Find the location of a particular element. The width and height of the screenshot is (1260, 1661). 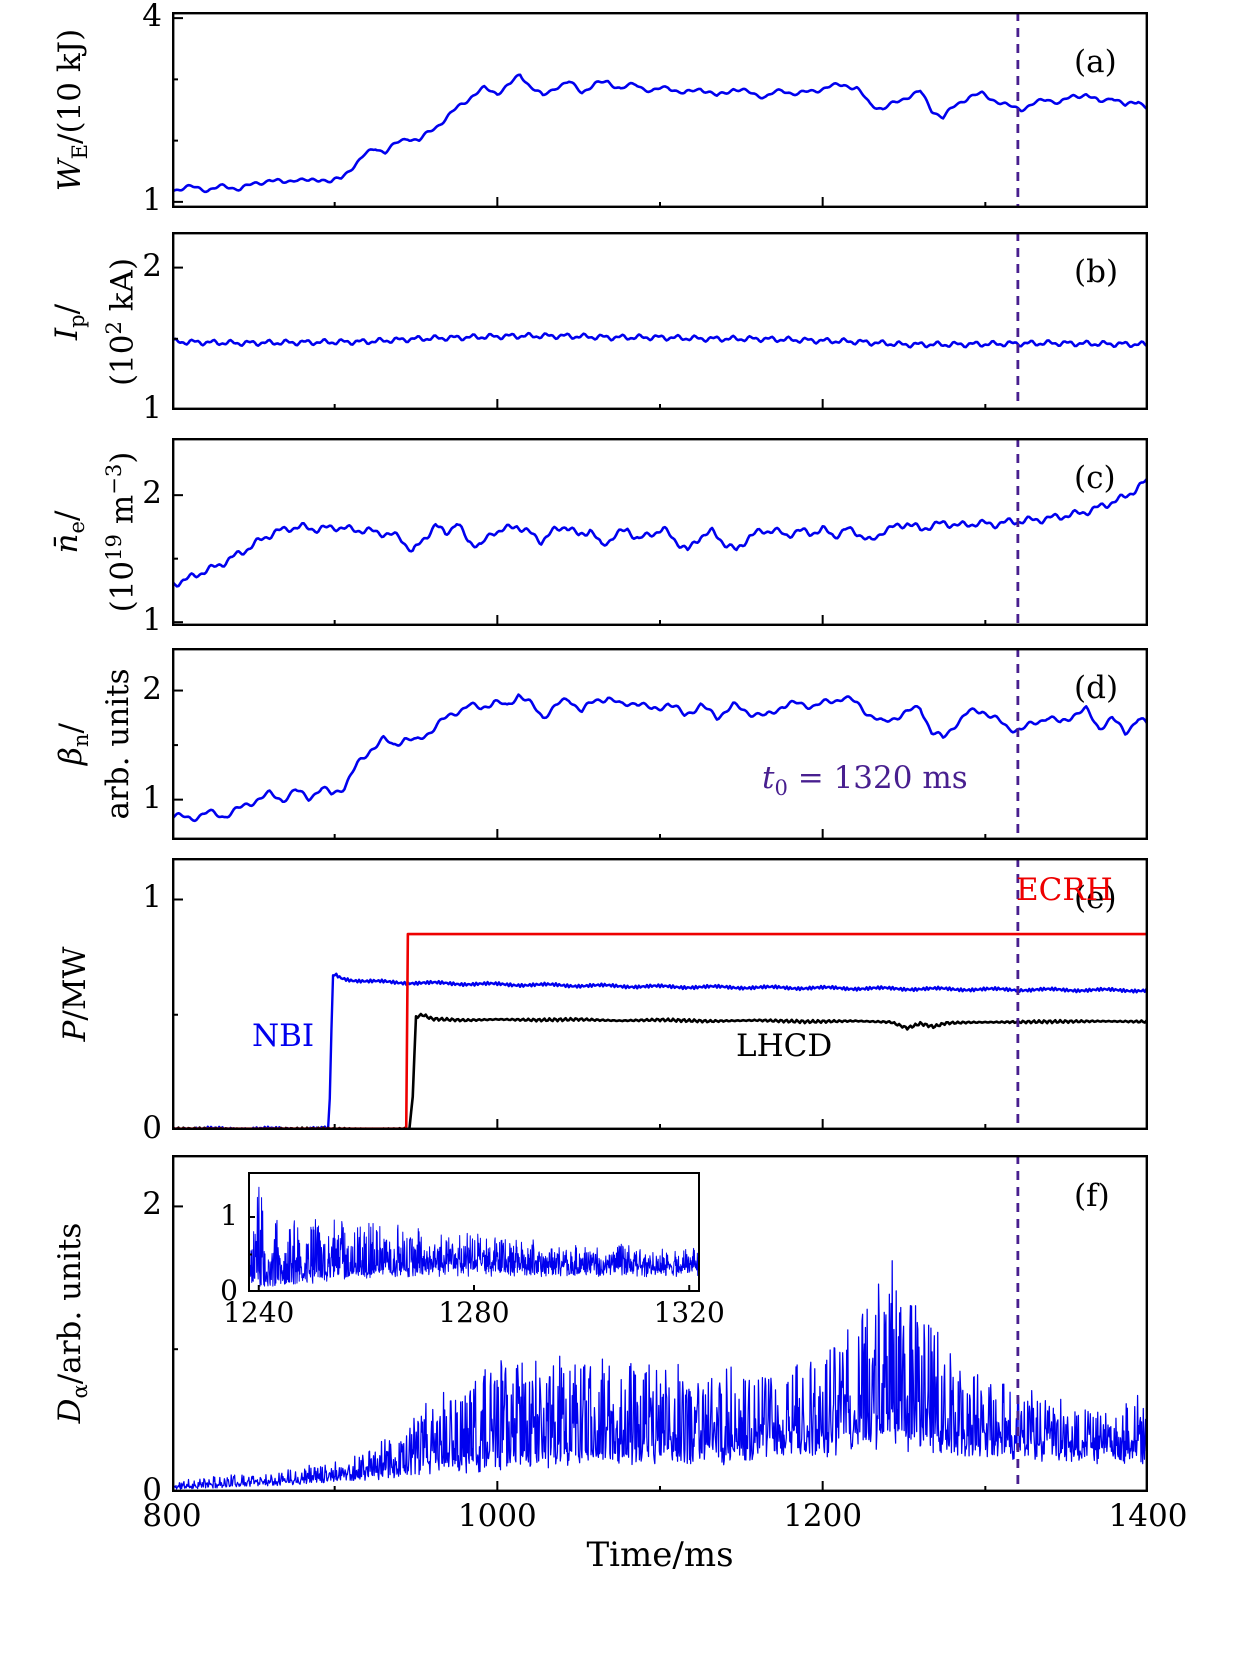

y-axis-label-c: n̄e/ (1019 m−3) is located at coordinates (95, 532).